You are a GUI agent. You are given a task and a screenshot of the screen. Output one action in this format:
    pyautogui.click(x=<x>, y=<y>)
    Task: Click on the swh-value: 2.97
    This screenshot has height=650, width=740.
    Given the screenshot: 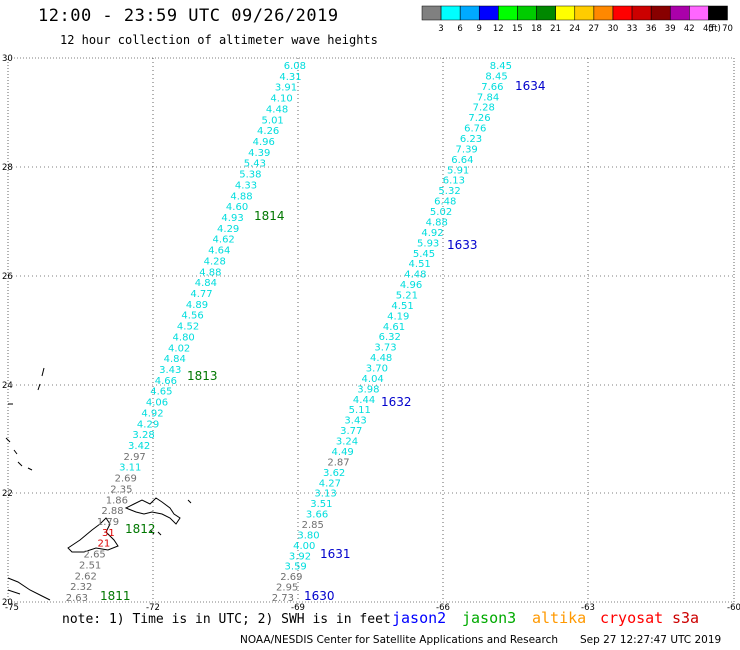 What is the action you would take?
    pyautogui.click(x=135, y=457)
    